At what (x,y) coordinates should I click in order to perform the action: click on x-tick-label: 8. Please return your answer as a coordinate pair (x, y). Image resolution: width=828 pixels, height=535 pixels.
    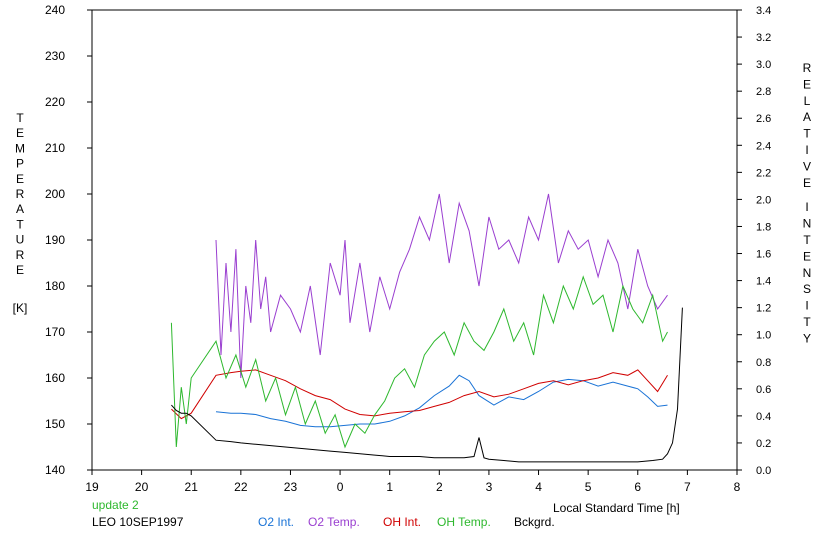
    Looking at the image, I should click on (737, 487).